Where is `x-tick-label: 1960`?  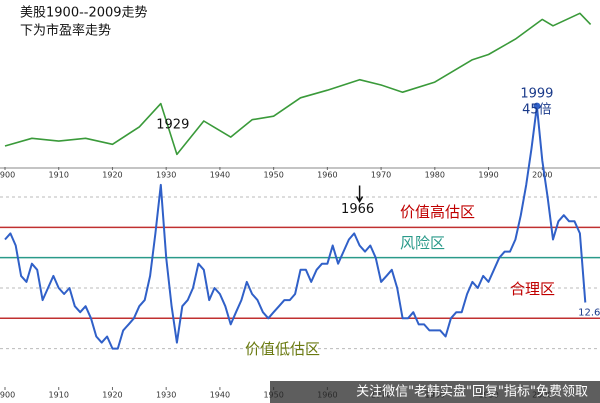 x-tick-label: 1960 is located at coordinates (327, 175).